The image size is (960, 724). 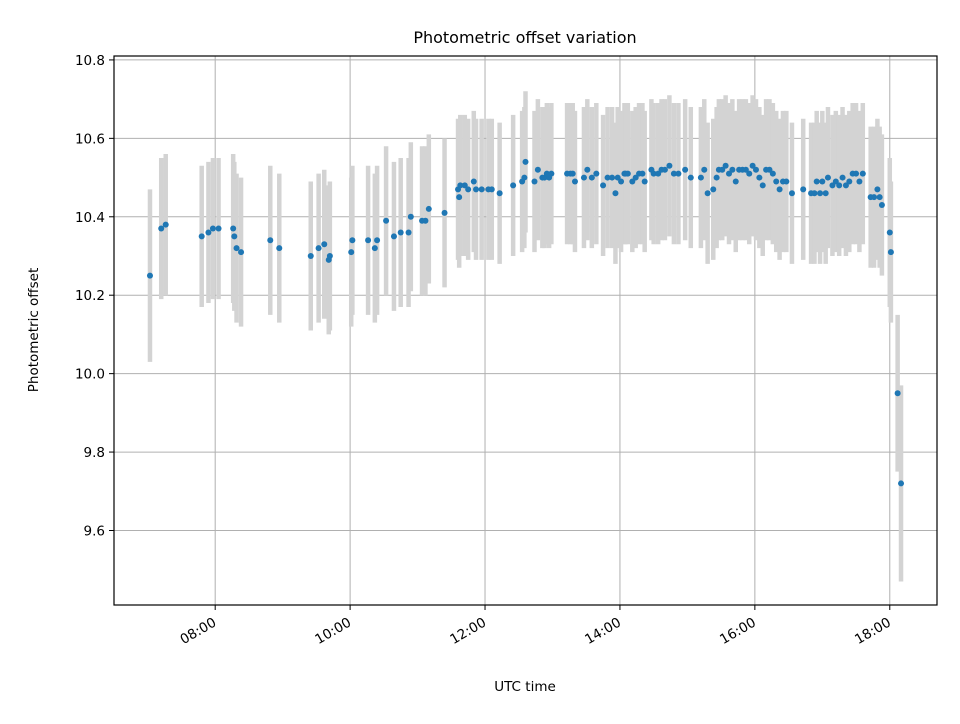 I want to click on y-tick-label: 10.2, so click(x=90, y=296).